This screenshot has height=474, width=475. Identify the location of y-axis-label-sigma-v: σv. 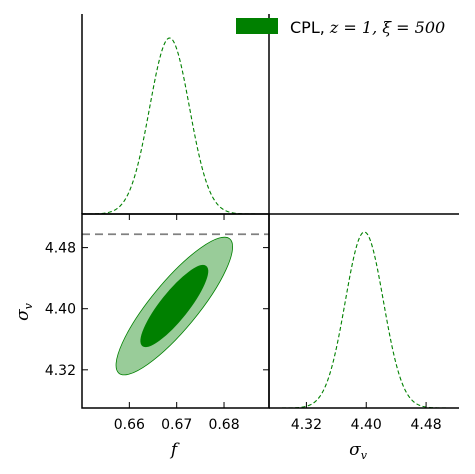
(24, 311).